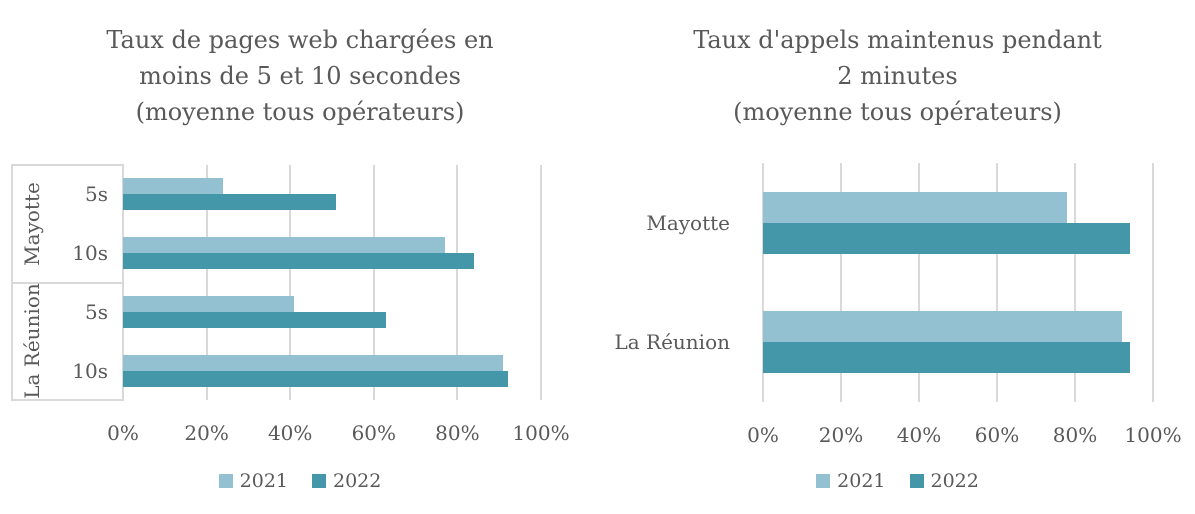 This screenshot has width=1195, height=514. Describe the element at coordinates (32, 223) in the screenshot. I see `group-label: Mayotte` at that location.